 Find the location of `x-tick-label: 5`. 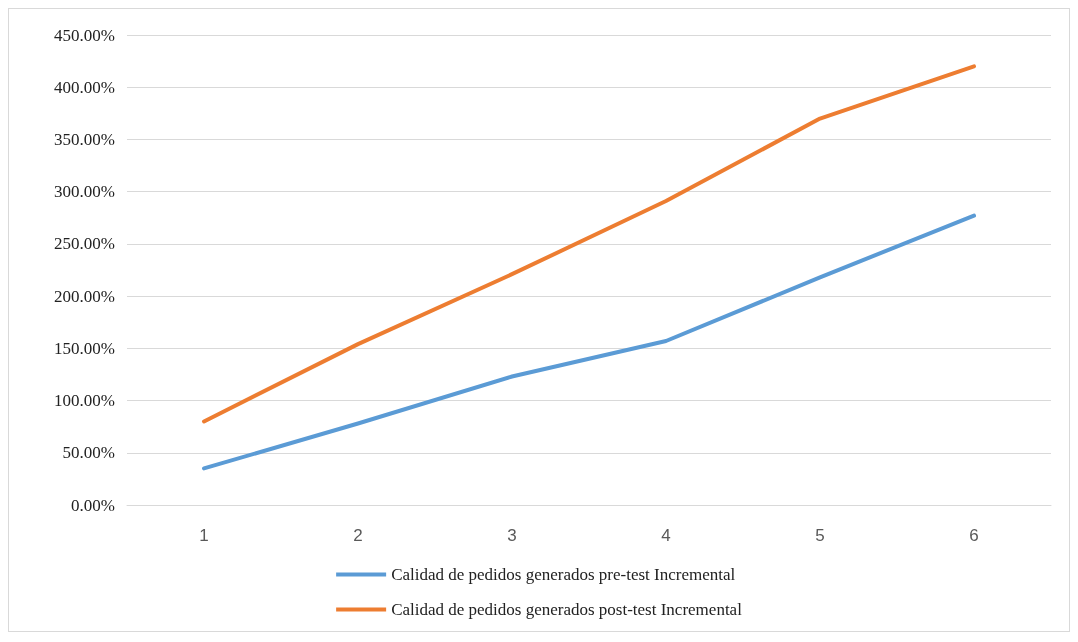

x-tick-label: 5 is located at coordinates (820, 535).